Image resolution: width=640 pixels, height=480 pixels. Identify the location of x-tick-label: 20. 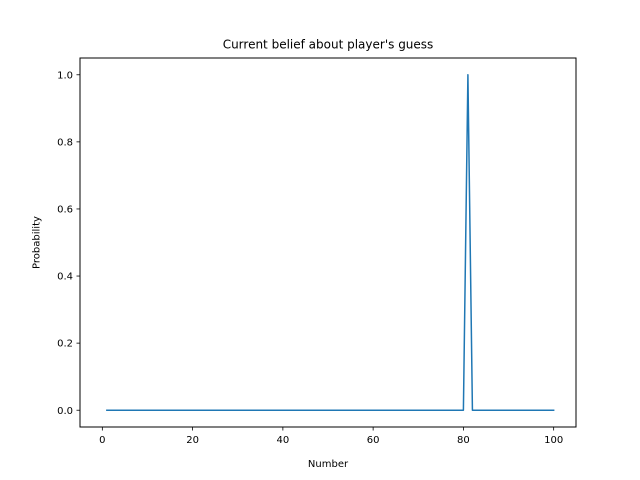
(192, 440).